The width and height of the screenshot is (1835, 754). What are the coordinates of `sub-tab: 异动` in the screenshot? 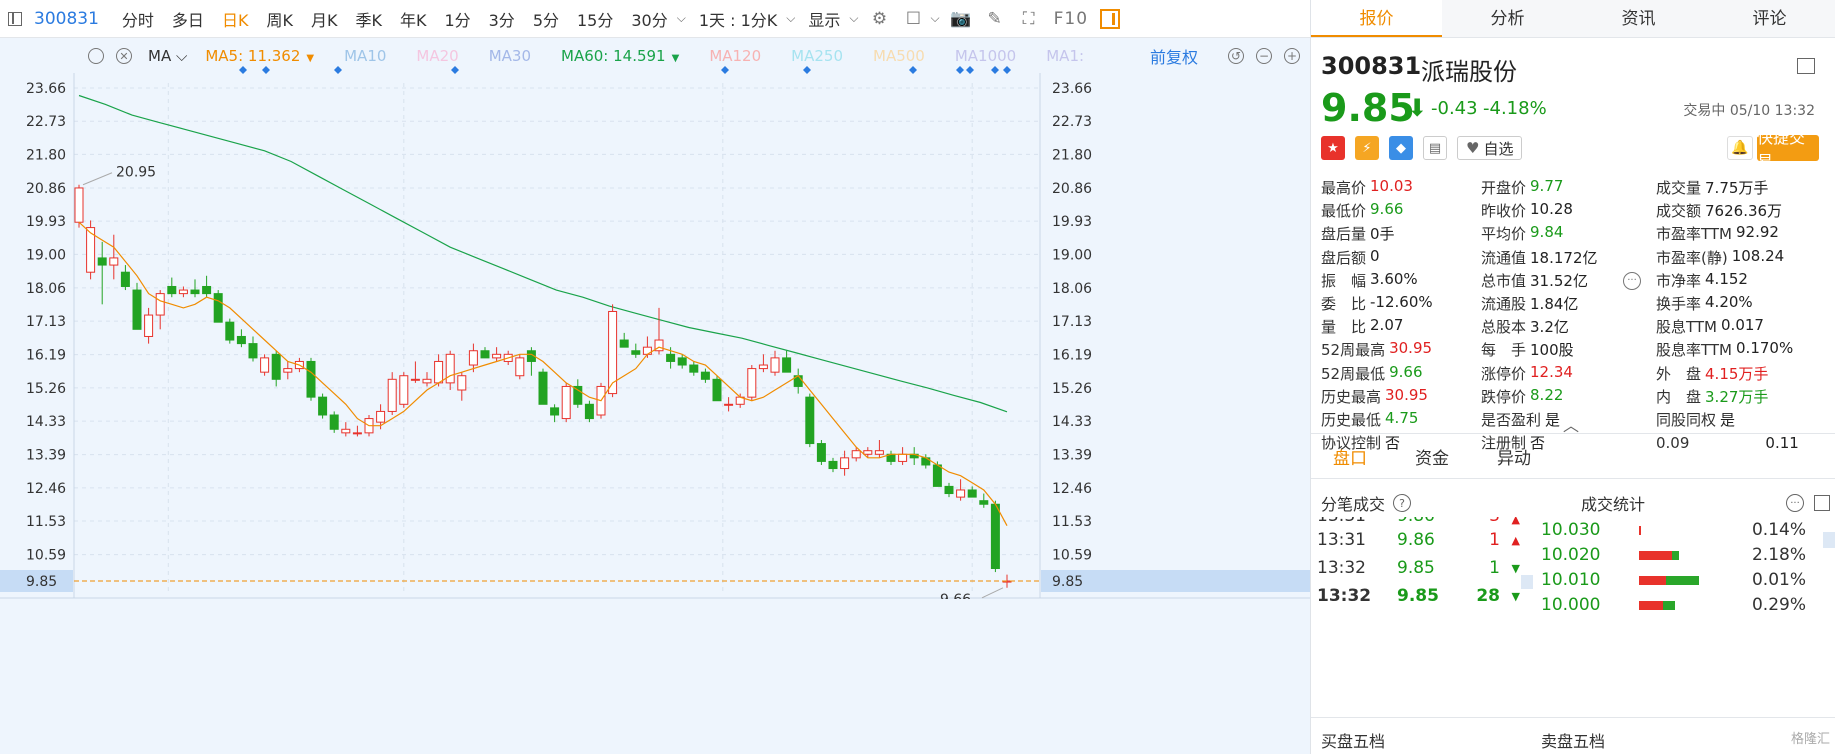 It's located at (1514, 458).